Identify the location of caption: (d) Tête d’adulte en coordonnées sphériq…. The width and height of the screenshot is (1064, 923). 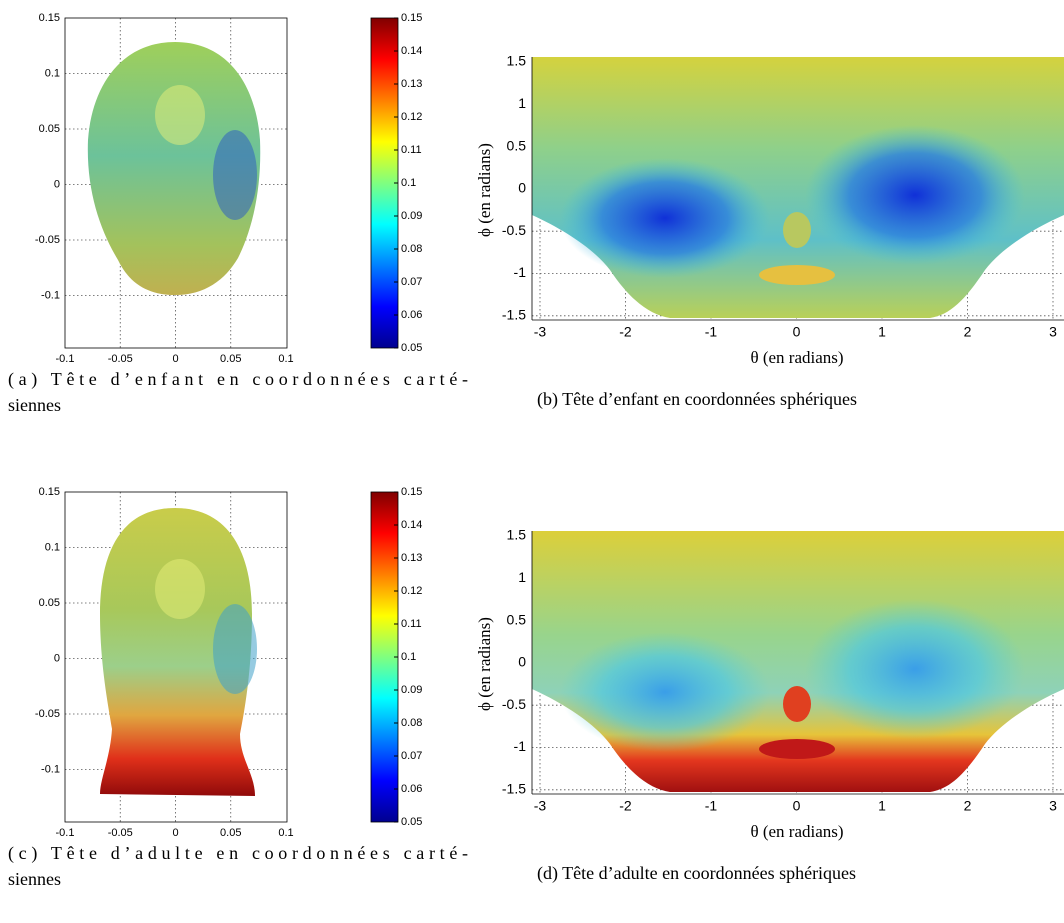
(696, 873).